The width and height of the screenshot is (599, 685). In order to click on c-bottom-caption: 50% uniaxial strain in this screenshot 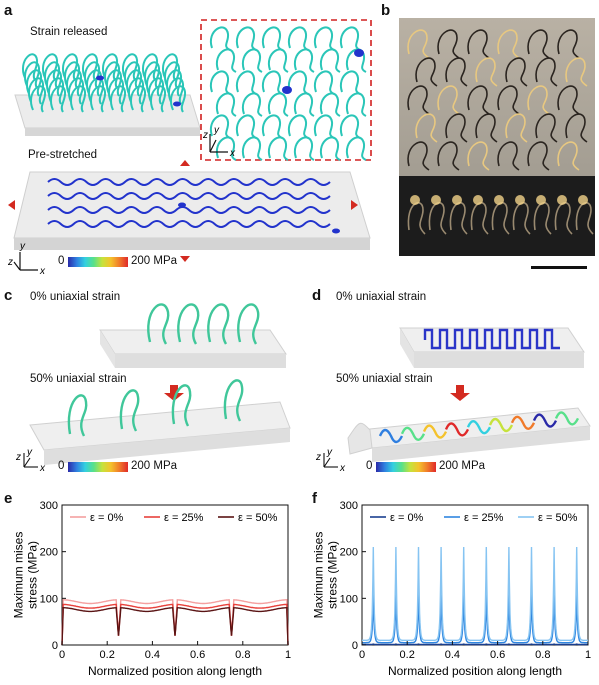, I will do `click(78, 379)`.